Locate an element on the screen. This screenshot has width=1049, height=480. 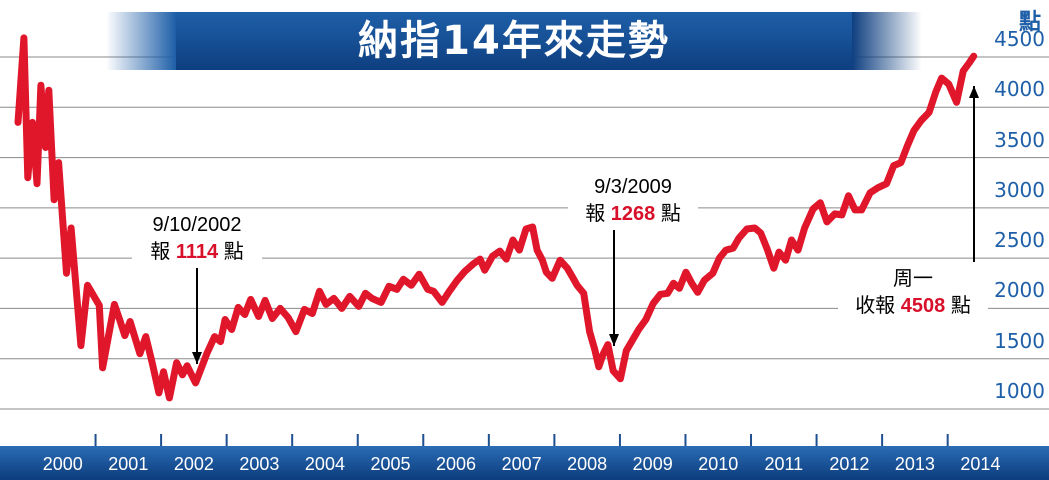
annotation-prefix: 收報 is located at coordinates (875, 306).